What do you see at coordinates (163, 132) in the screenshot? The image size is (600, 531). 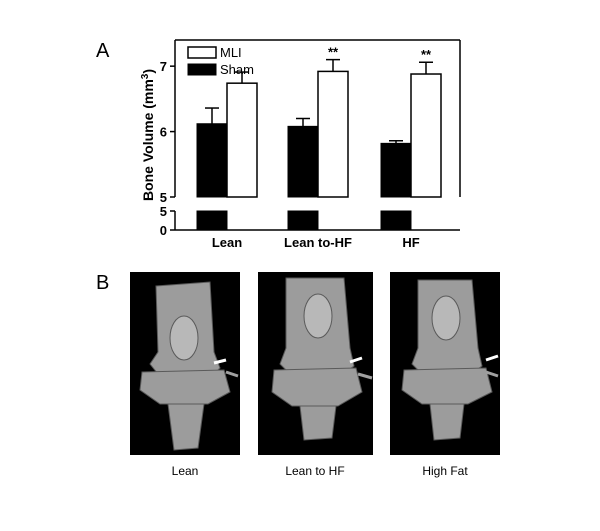 I see `y-tick-label: 6` at bounding box center [163, 132].